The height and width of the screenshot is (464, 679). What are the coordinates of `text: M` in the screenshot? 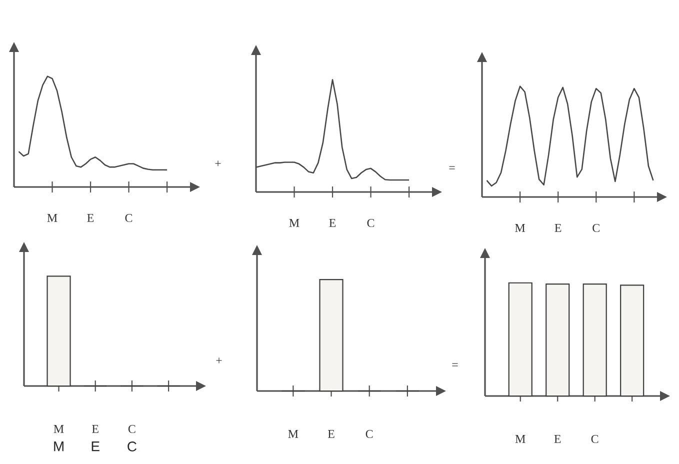 It's located at (59, 447).